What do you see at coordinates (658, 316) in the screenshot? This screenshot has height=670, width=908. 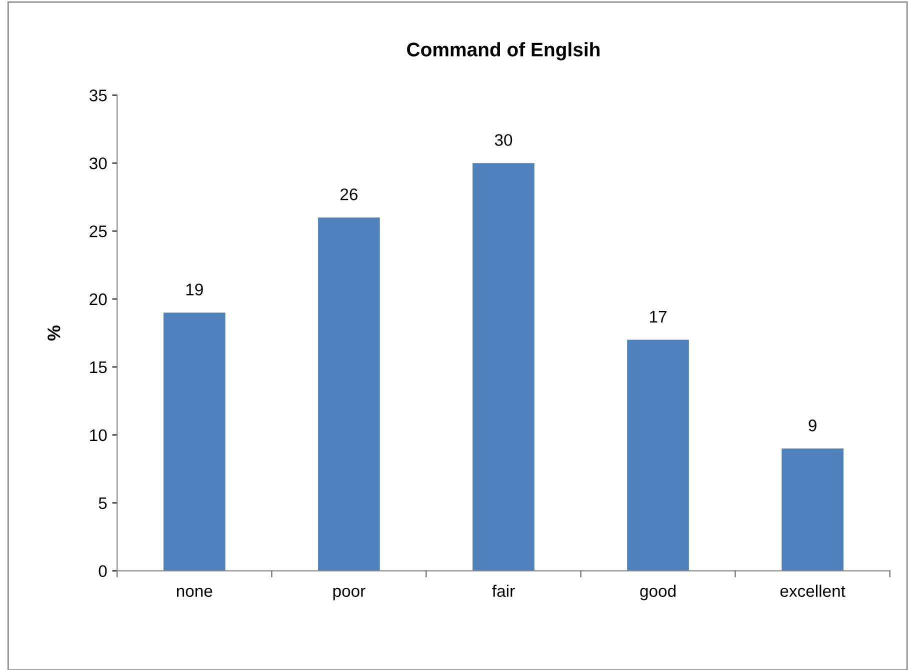 I see `data-label: 17` at bounding box center [658, 316].